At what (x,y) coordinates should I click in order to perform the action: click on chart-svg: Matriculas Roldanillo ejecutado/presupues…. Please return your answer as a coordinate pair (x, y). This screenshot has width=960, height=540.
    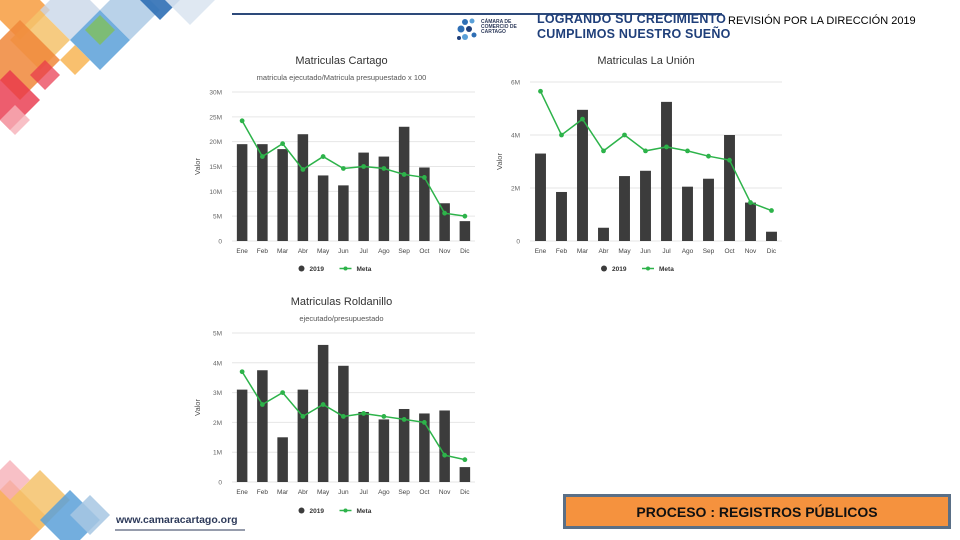
    Looking at the image, I should click on (334, 405).